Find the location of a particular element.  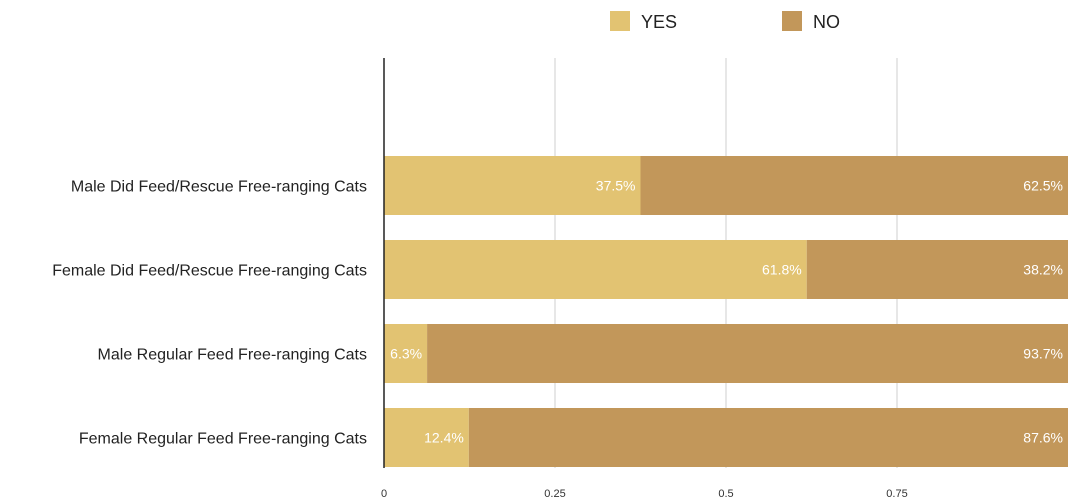

legend-swatch-yes is located at coordinates (620, 21).